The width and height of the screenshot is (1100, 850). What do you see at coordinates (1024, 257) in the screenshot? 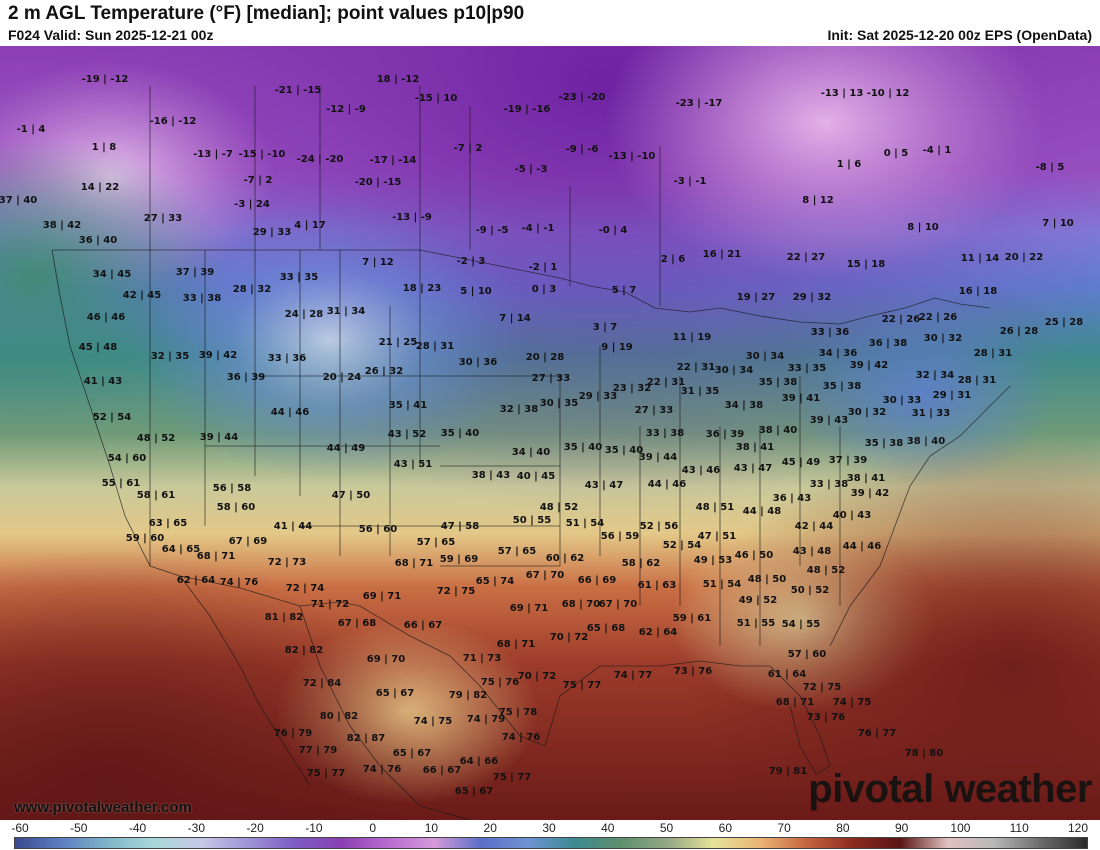
I see `point-value-label: 20 | 22` at bounding box center [1024, 257].